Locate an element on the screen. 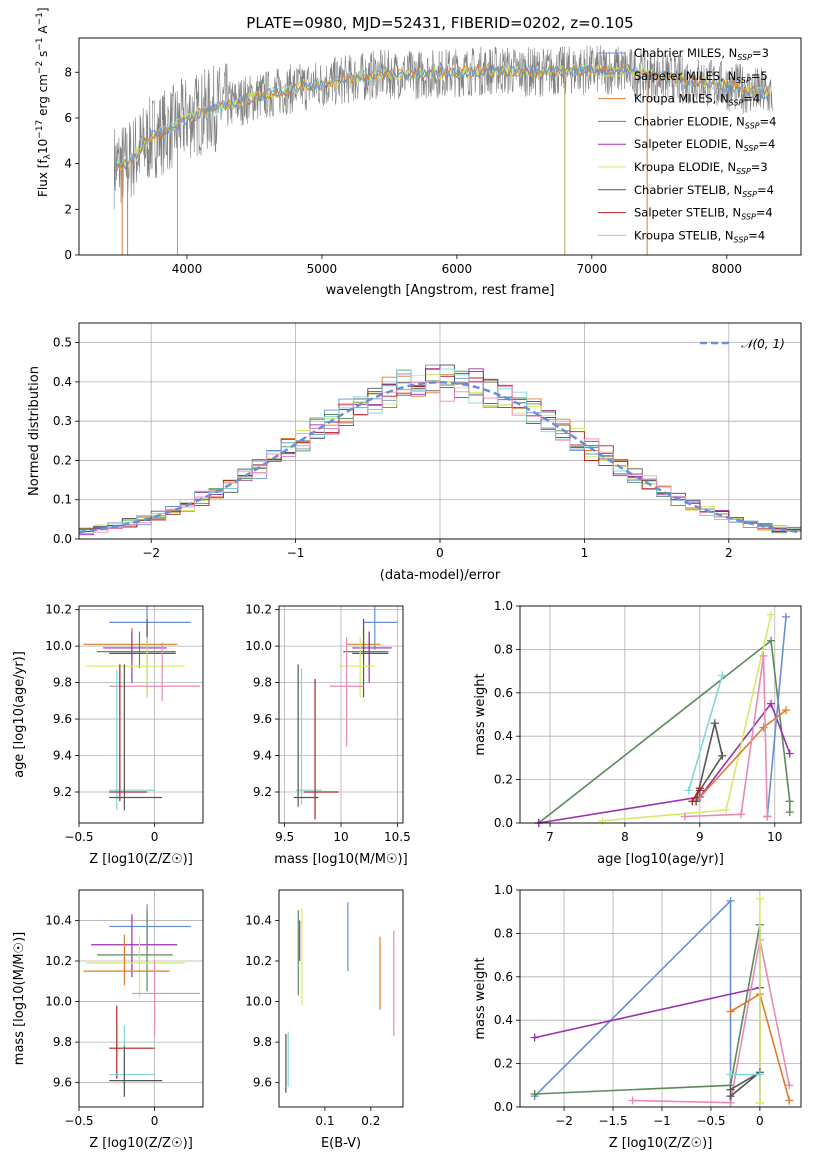 This screenshot has width=819, height=1170. legend-label: Kroupa STELIB, NSSP=4 is located at coordinates (699, 236).